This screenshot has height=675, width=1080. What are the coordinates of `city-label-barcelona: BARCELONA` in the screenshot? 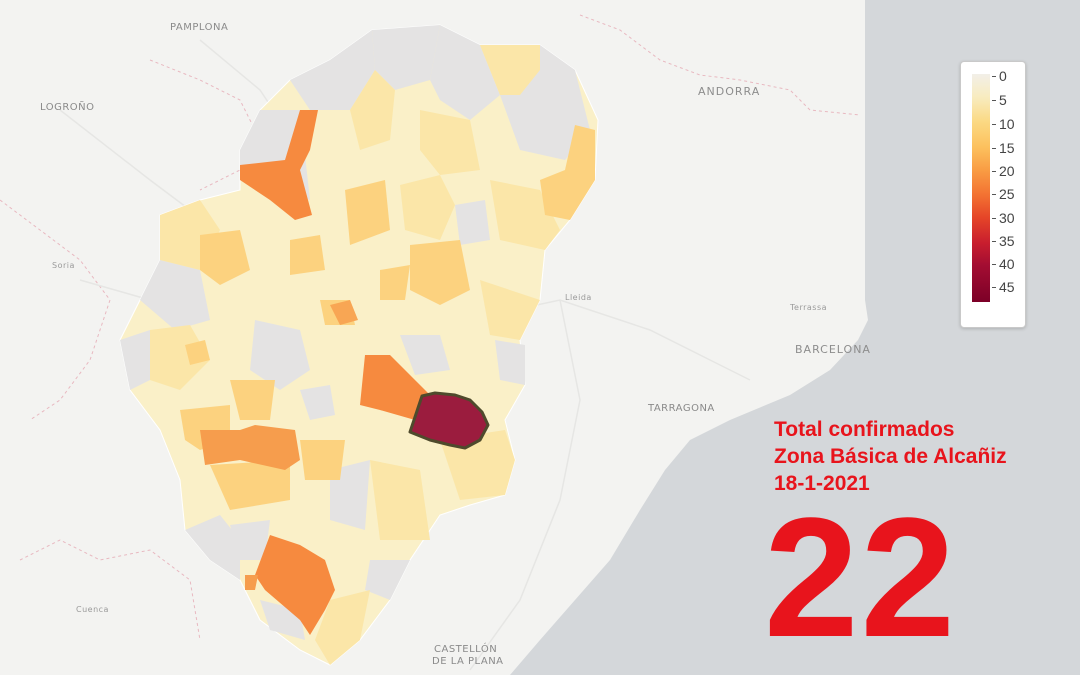 It's located at (833, 349).